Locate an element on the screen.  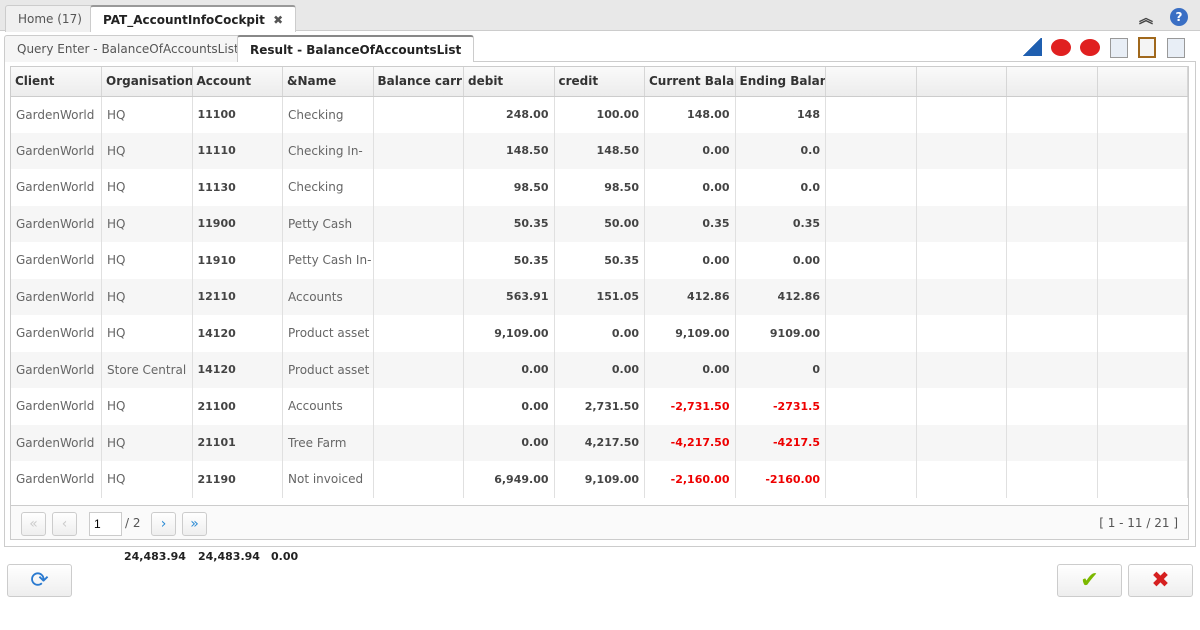
table-cell: Petty Cash In- is located at coordinates (328, 260).